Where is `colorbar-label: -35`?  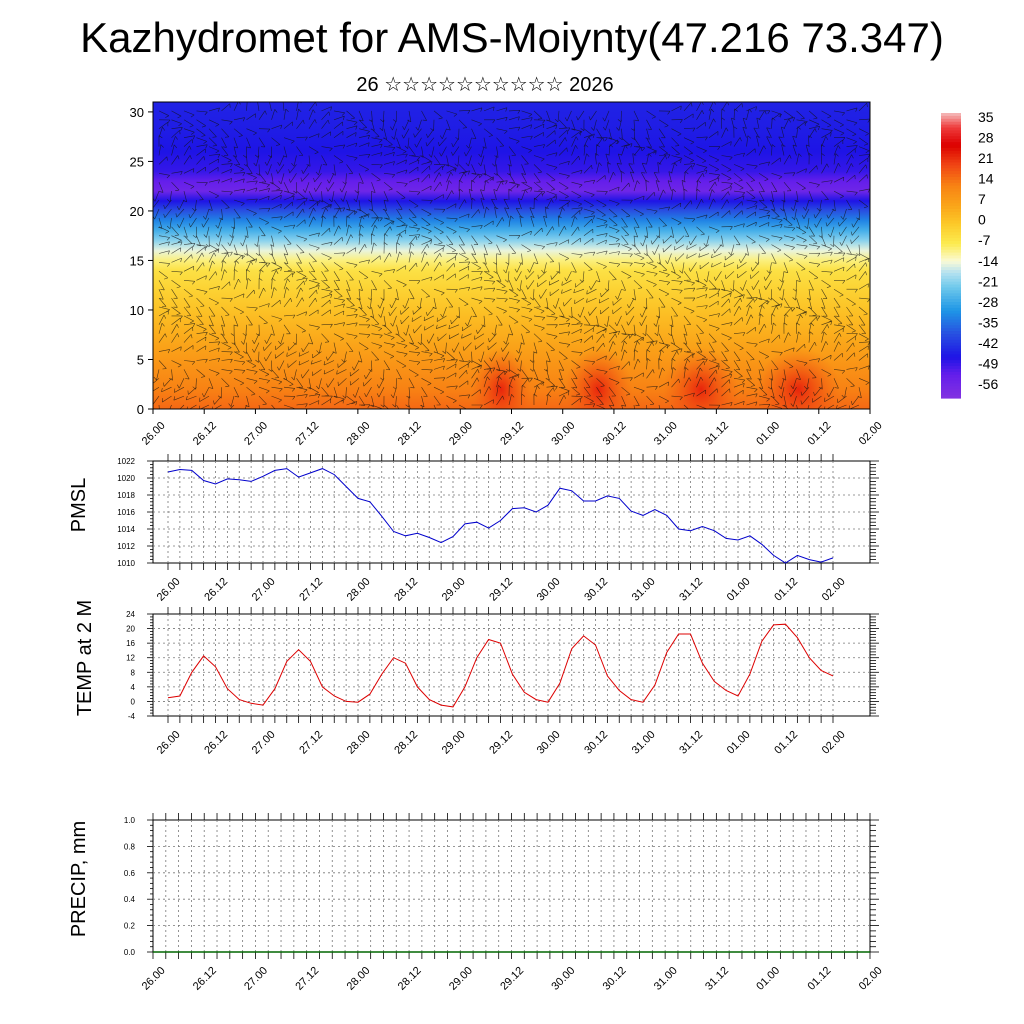 colorbar-label: -35 is located at coordinates (988, 322).